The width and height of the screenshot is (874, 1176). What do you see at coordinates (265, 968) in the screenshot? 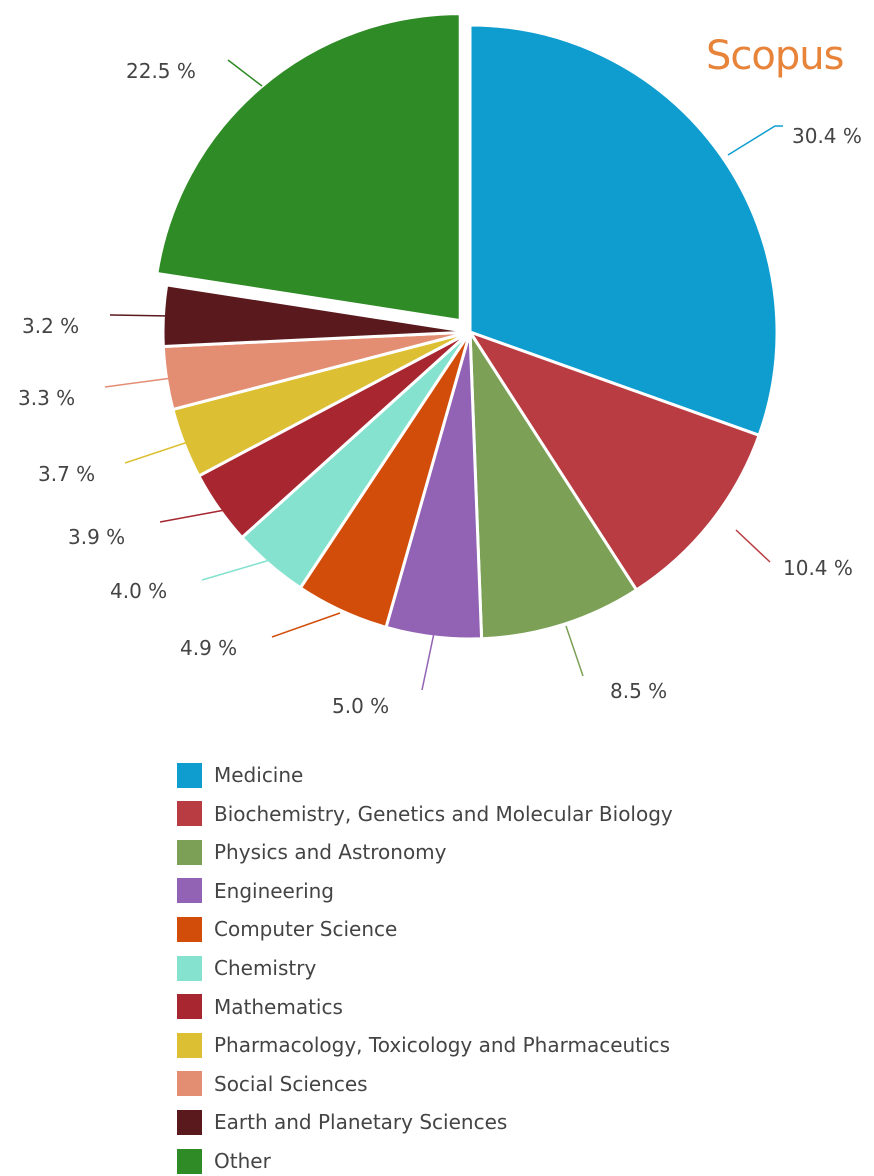
I see `legend-label: Chemistry` at bounding box center [265, 968].